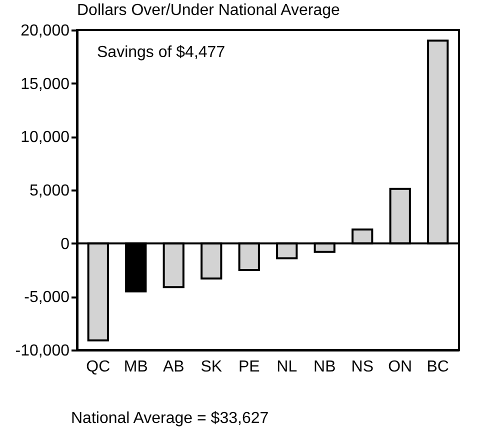  Describe the element at coordinates (170, 418) in the screenshot. I see `text: National Average = $33,627` at that location.